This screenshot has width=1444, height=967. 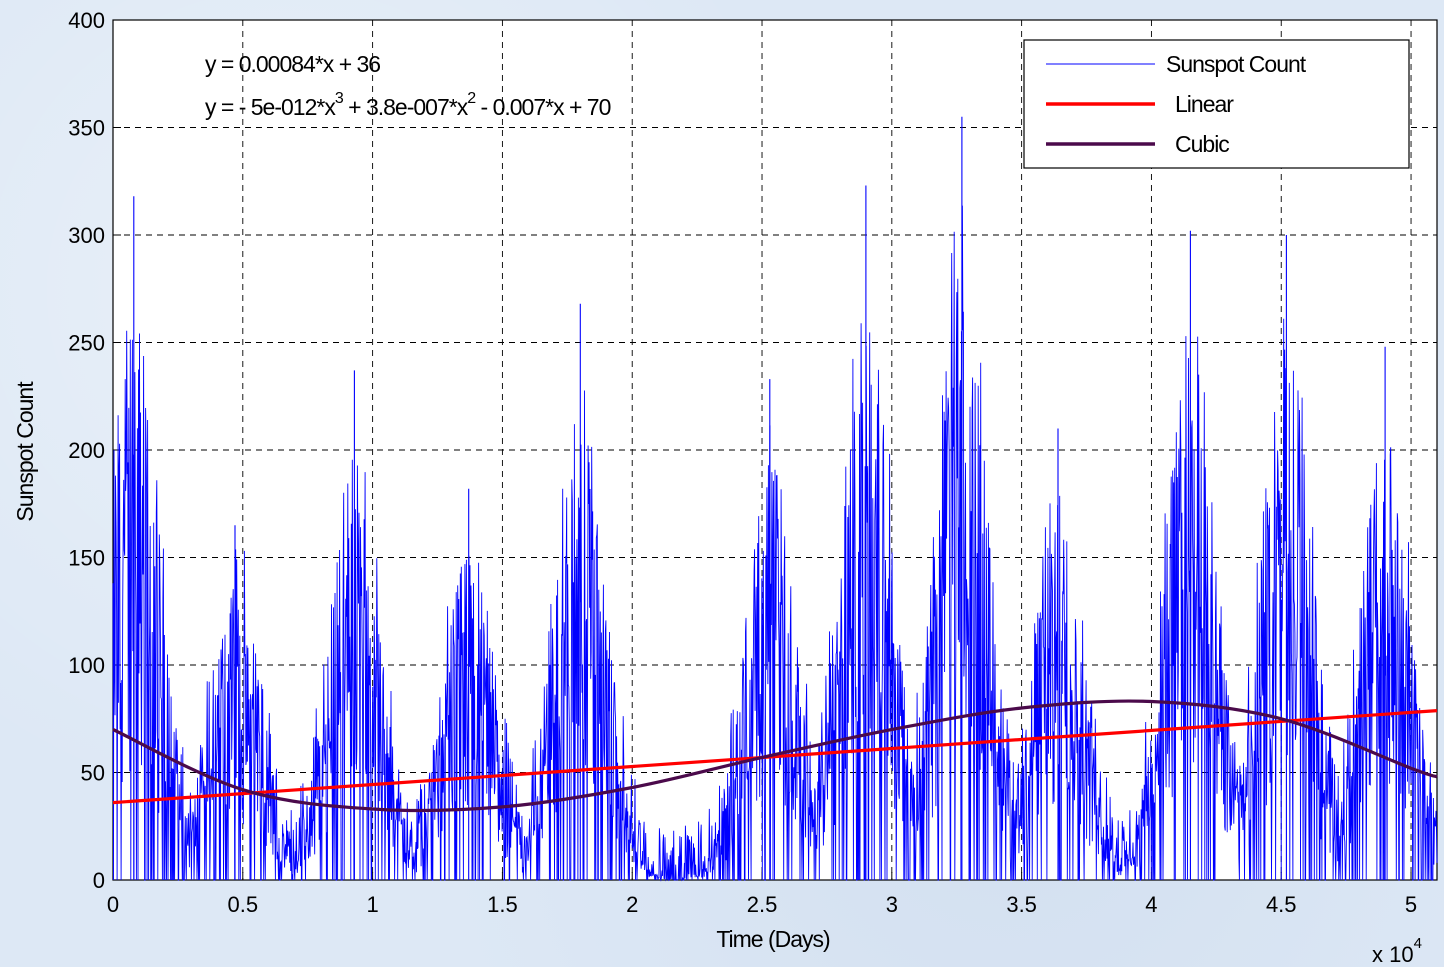 I want to click on x-axis-label: Time (Days), so click(x=773, y=939).